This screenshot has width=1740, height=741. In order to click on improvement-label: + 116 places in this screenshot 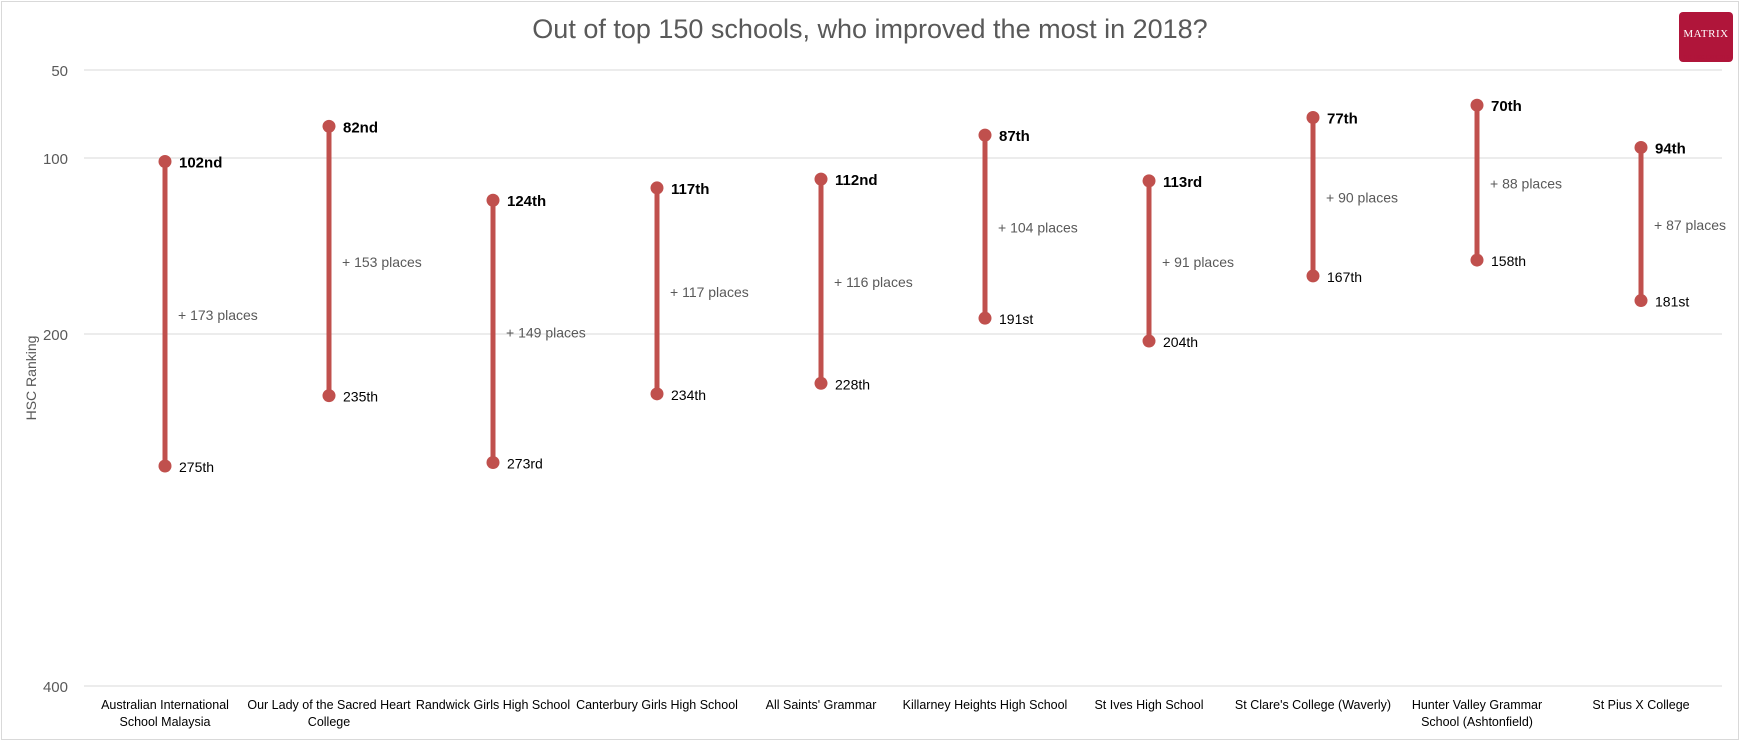, I will do `click(873, 282)`.